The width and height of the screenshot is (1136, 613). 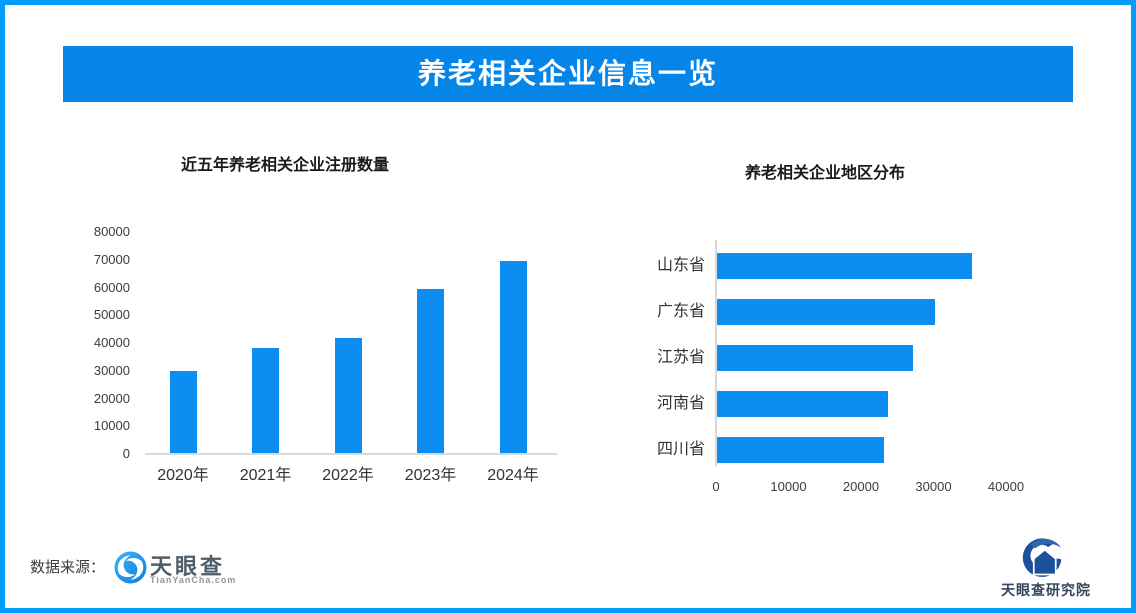 I want to click on y-category-label: 河南省, so click(x=680, y=403).